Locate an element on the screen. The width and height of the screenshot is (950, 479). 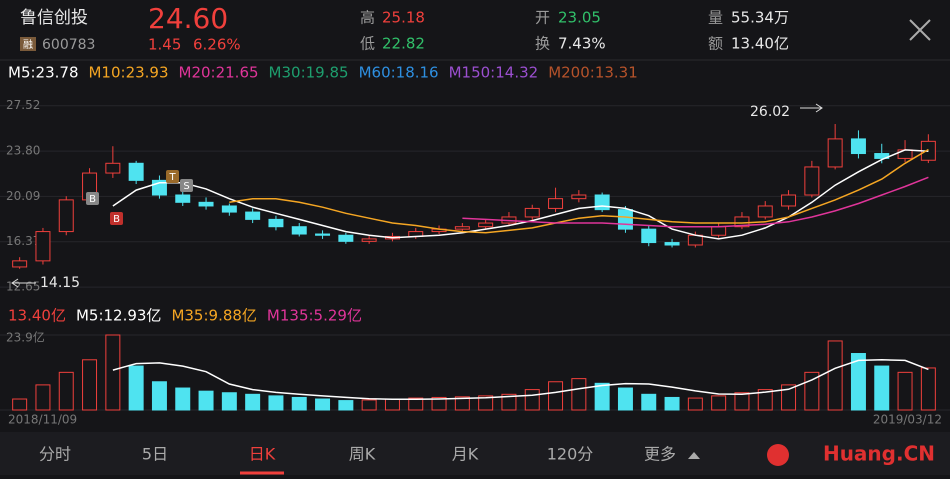
y-tick-label: 16.37 is located at coordinates (23, 241).